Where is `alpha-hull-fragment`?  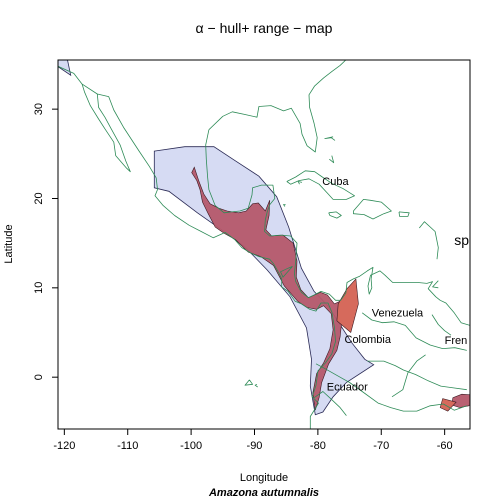 alpha-hull-fragment is located at coordinates (65, 68).